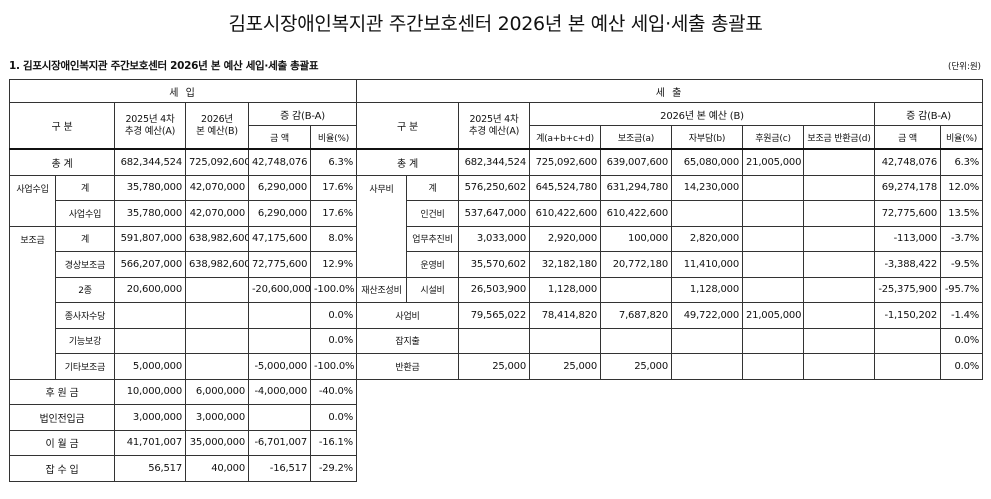  Describe the element at coordinates (217, 126) in the screenshot. I see `income-col-cur: 2026년 본 예산(B)` at that location.